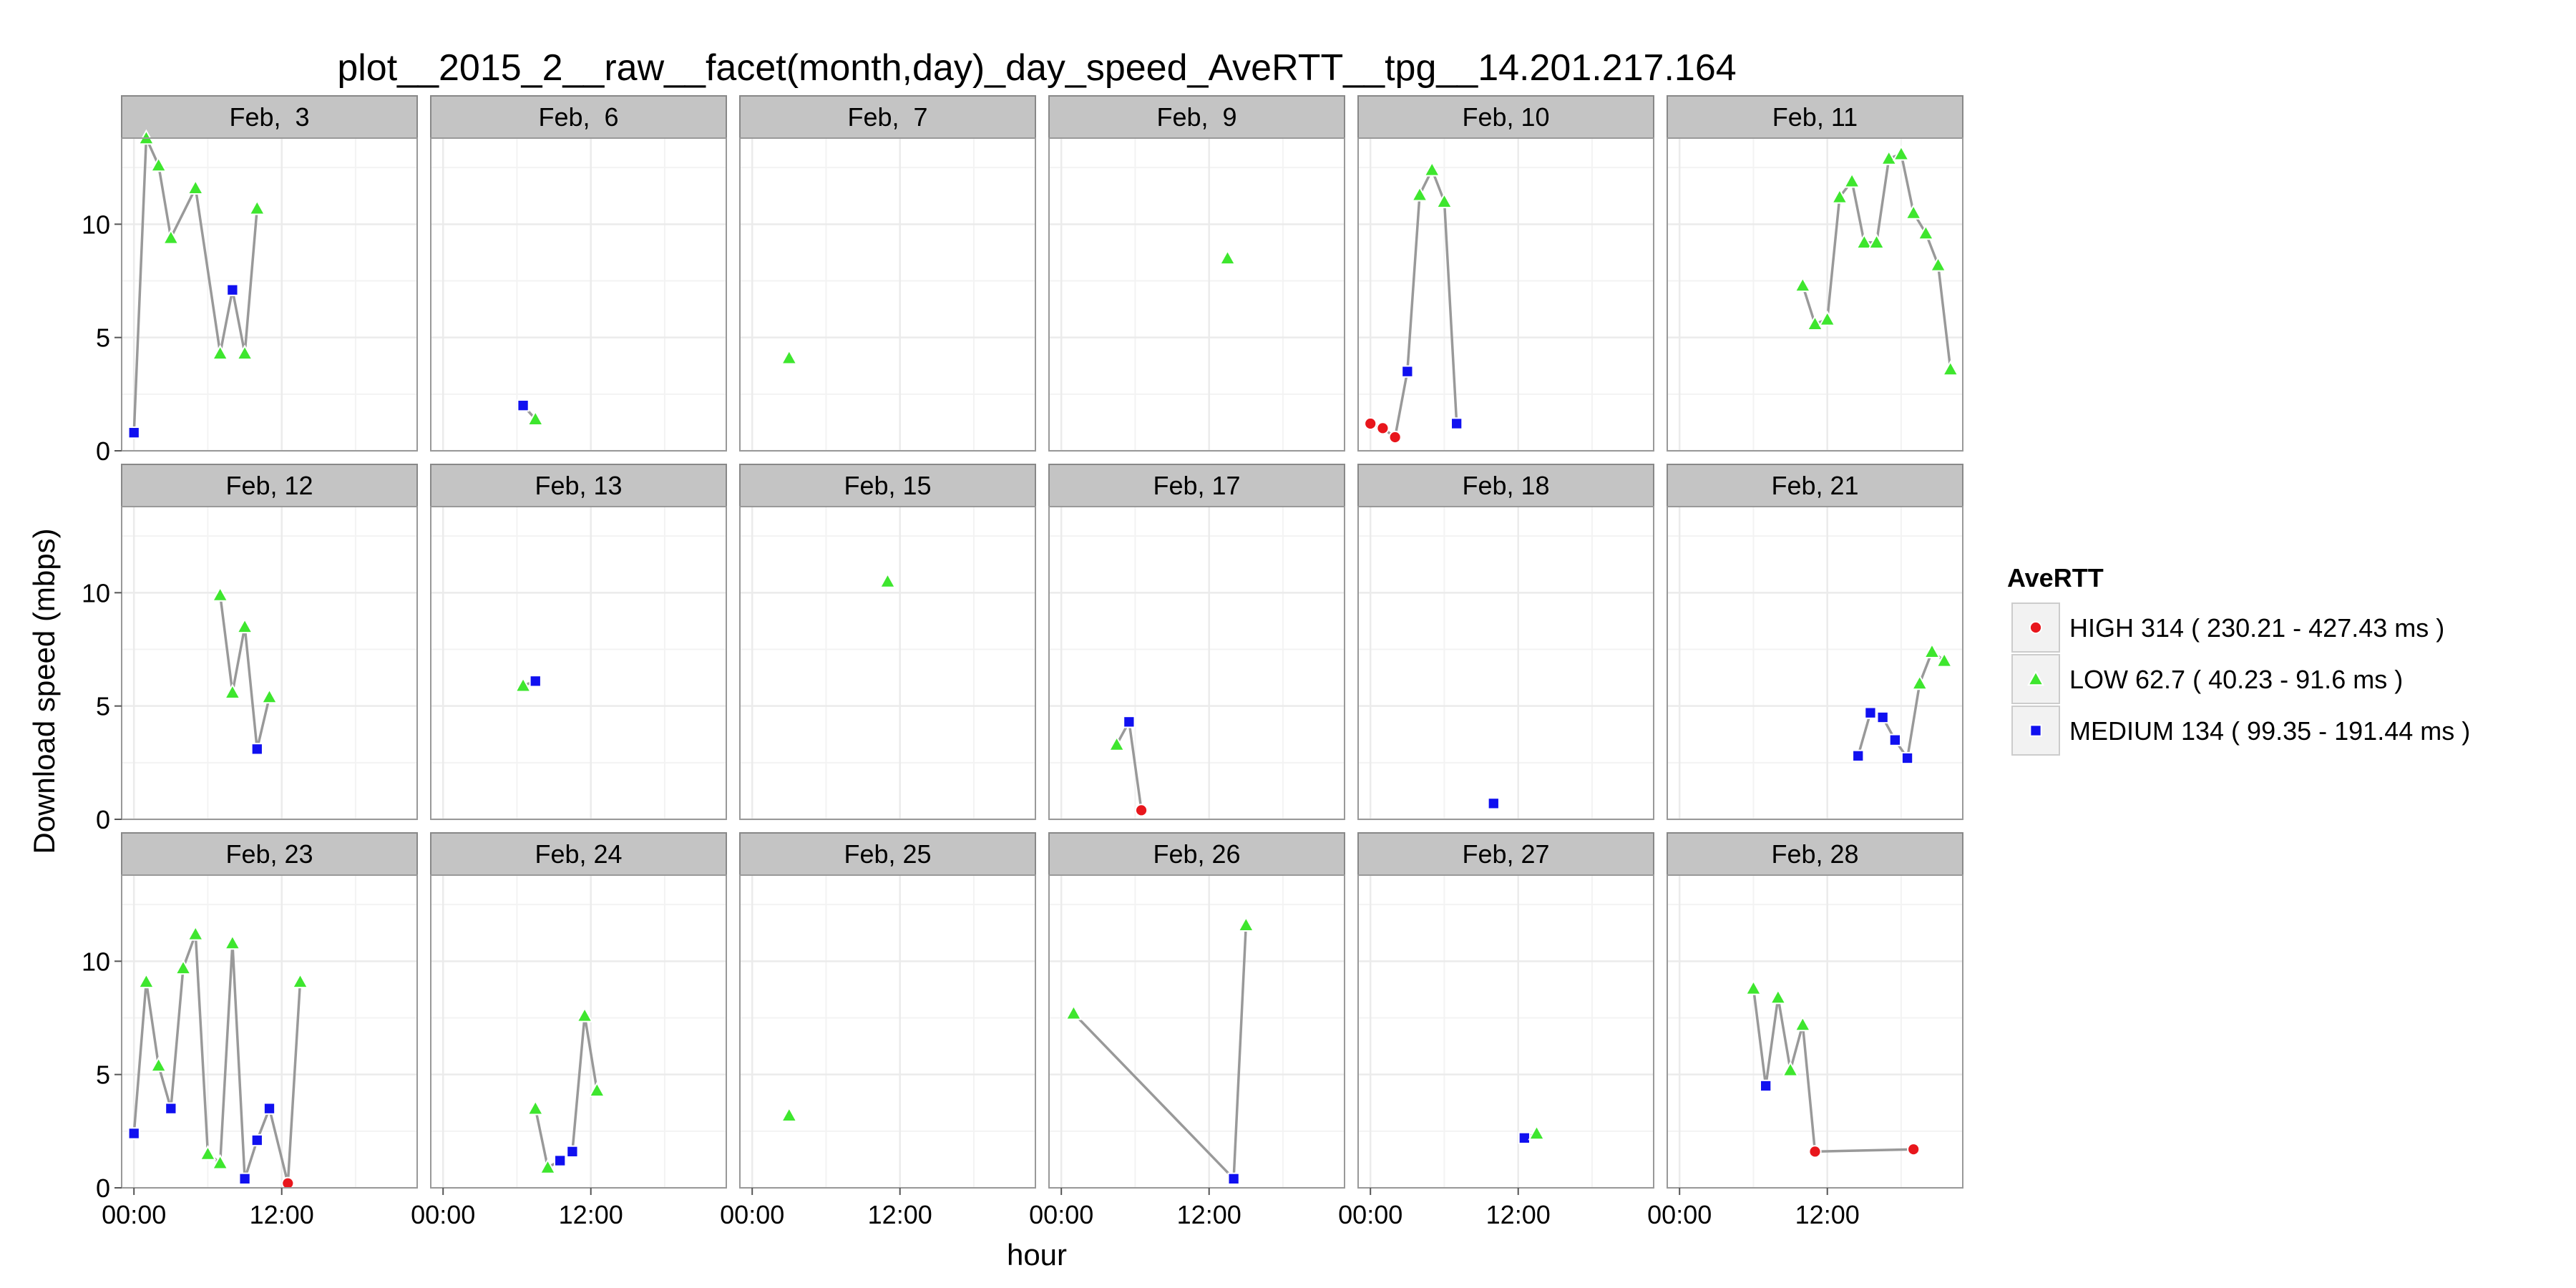 The width and height of the screenshot is (2576, 1288). I want to click on facet-panel: Feb, 18, so click(1505, 642).